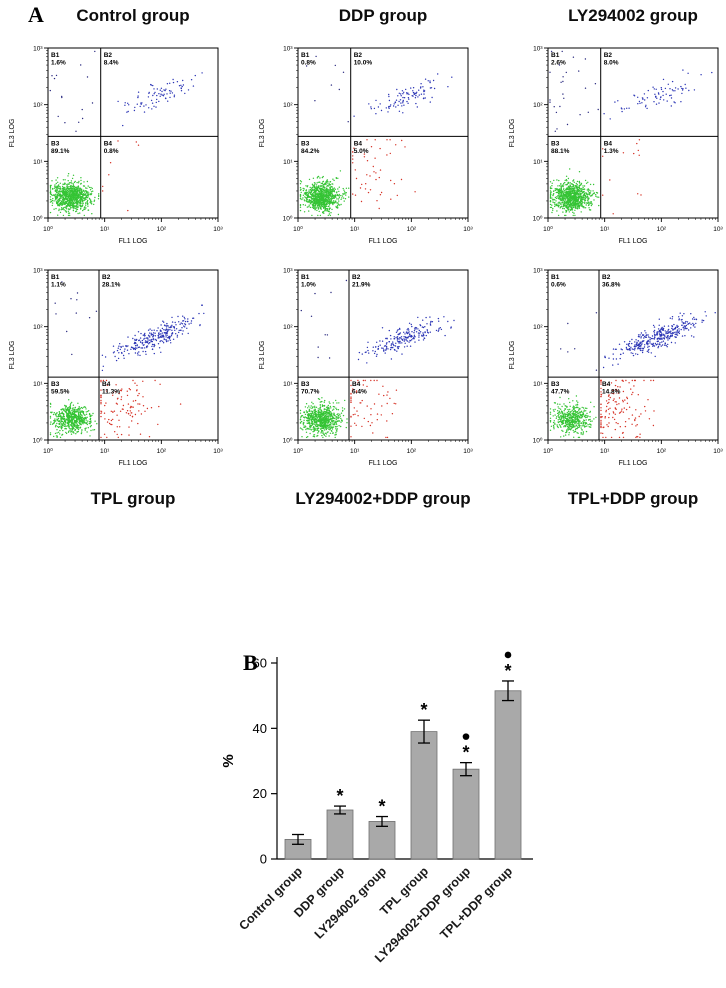 This screenshot has height=988, width=726. Describe the element at coordinates (111, 392) in the screenshot. I see `svg-text: 11.3%` at that location.